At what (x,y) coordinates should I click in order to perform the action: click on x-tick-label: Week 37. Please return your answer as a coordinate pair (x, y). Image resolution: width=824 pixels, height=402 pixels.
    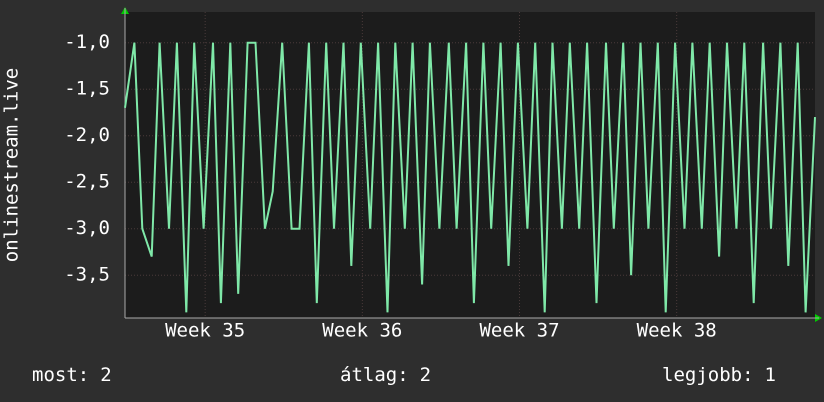
    Looking at the image, I should click on (519, 331).